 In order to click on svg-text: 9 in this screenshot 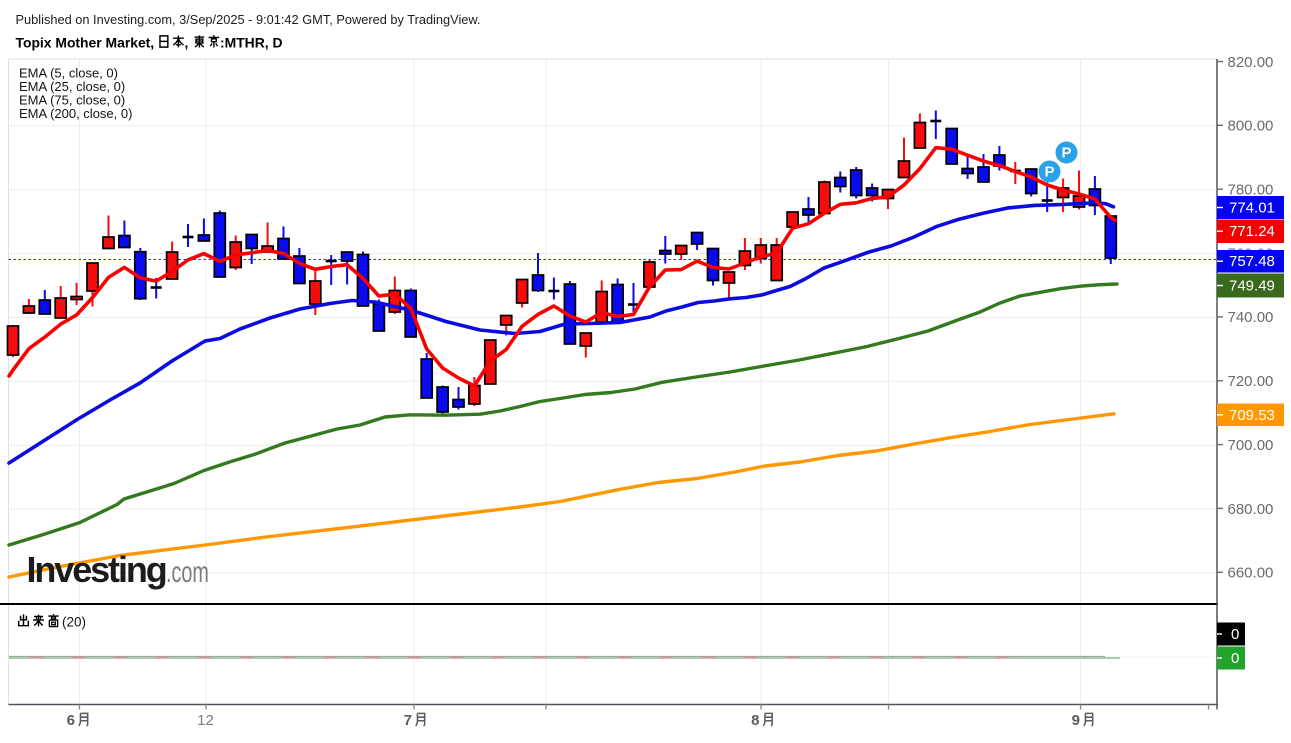, I will do `click(1076, 720)`.